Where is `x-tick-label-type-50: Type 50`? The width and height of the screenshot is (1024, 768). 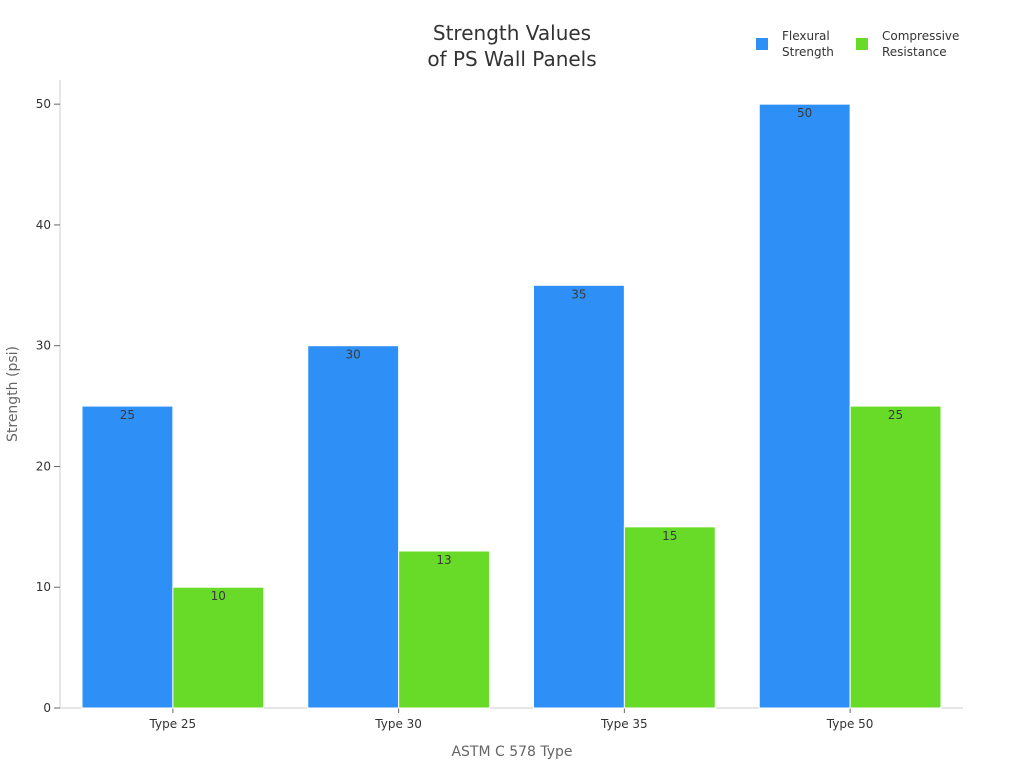
x-tick-label-type-50: Type 50 is located at coordinates (850, 724).